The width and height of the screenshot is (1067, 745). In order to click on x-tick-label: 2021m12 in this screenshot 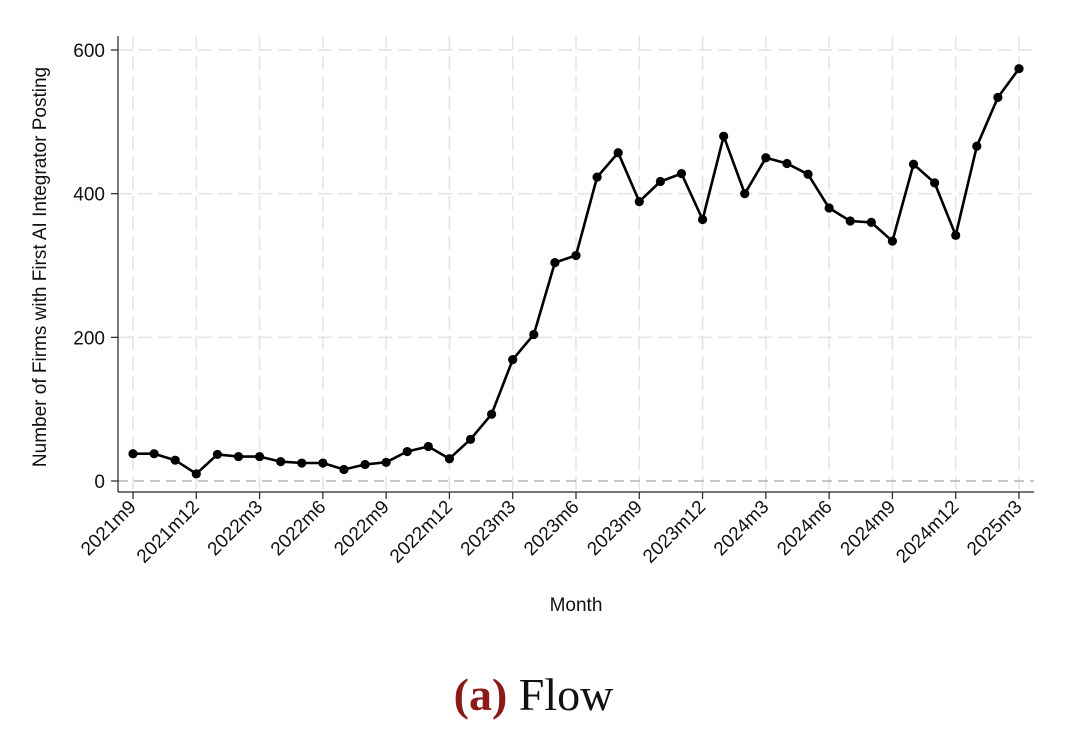, I will do `click(168, 532)`.